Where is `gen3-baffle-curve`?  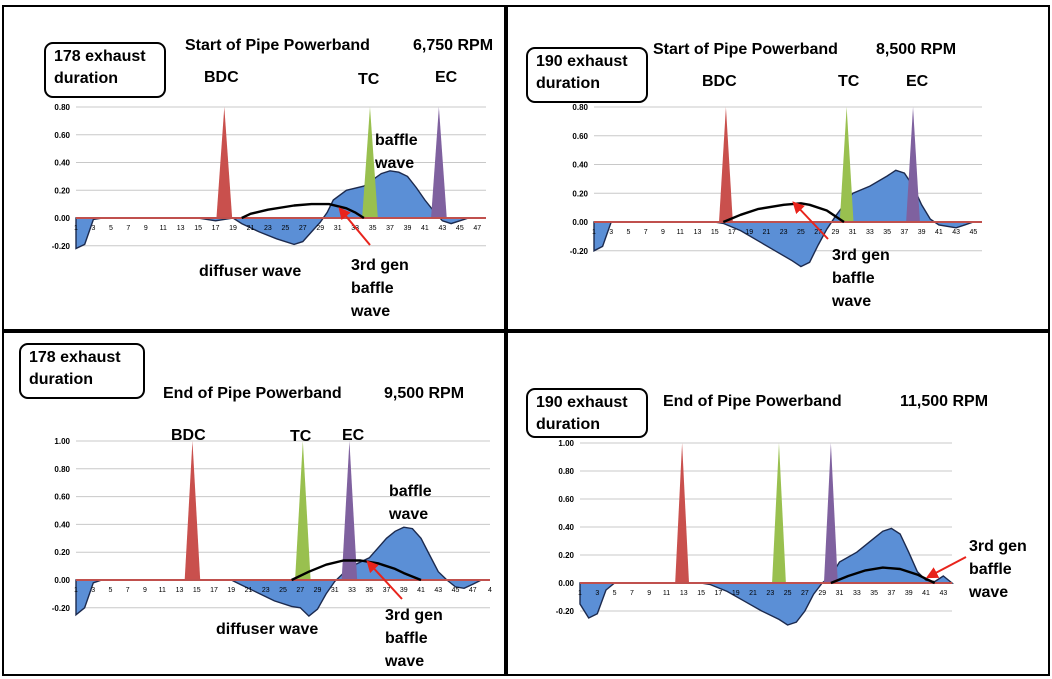 gen3-baffle-curve is located at coordinates (303, 211).